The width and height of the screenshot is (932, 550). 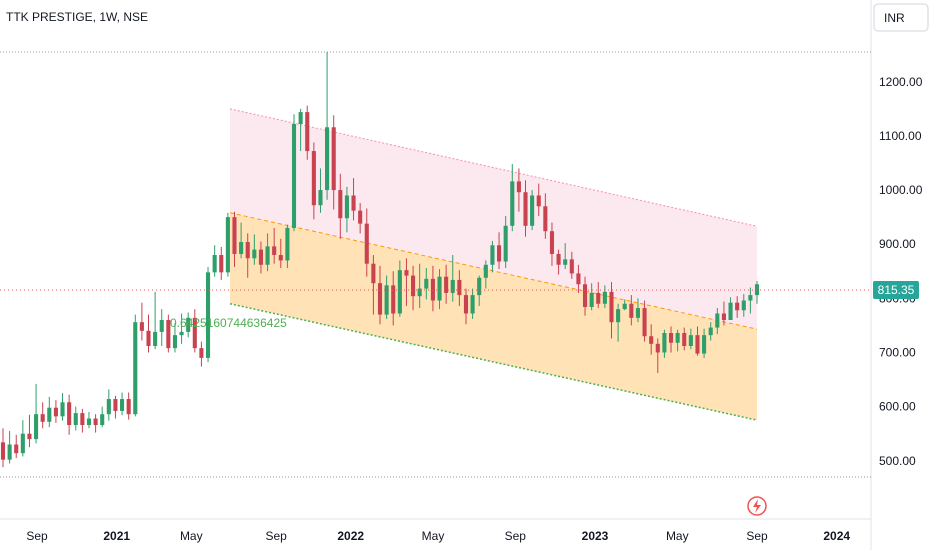 I want to click on channel-mid-line, so click(x=493, y=271).